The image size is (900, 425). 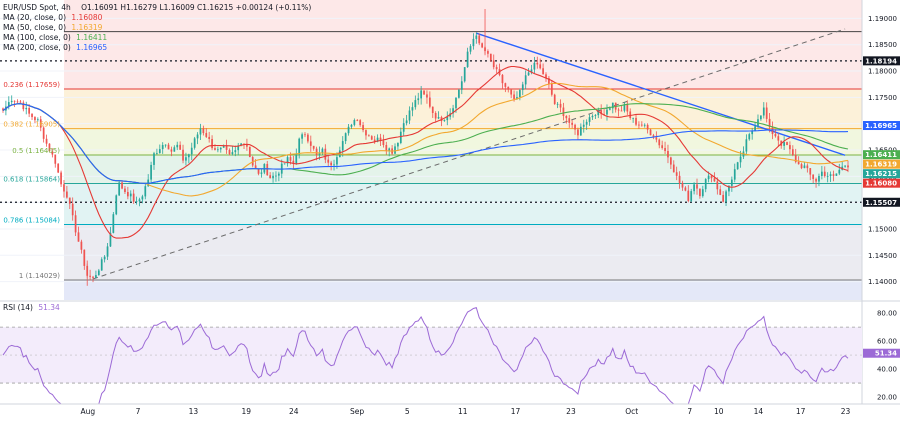 What do you see at coordinates (157, 28) in the screenshot?
I see `legend-ma50: MA (50, close, 0) 1.16319` at bounding box center [157, 28].